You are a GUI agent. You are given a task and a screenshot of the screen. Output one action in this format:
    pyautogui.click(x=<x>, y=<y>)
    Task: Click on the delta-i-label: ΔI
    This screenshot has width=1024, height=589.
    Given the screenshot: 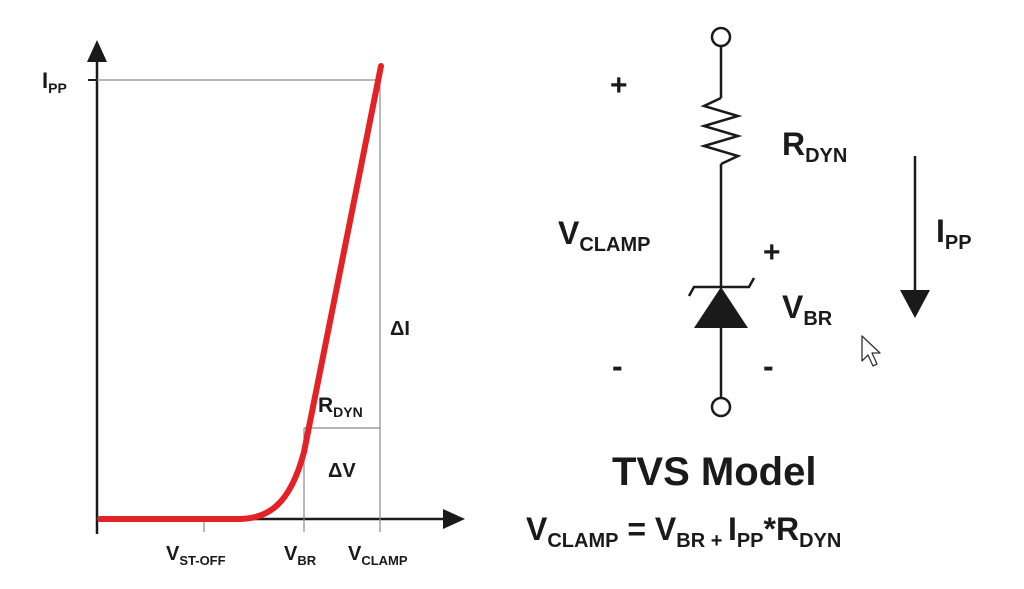 What is the action you would take?
    pyautogui.click(x=400, y=329)
    